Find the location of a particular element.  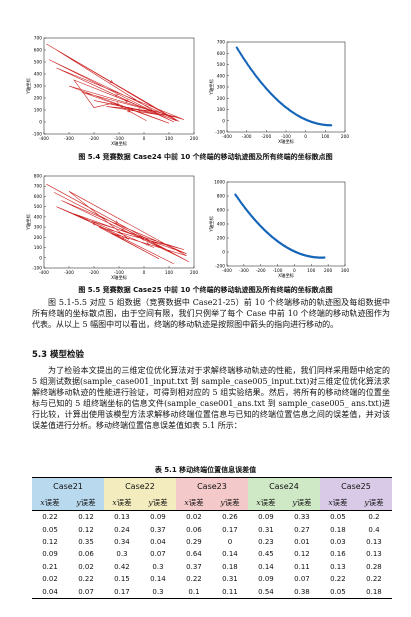

fig55-right-axes-box is located at coordinates (286, 224).